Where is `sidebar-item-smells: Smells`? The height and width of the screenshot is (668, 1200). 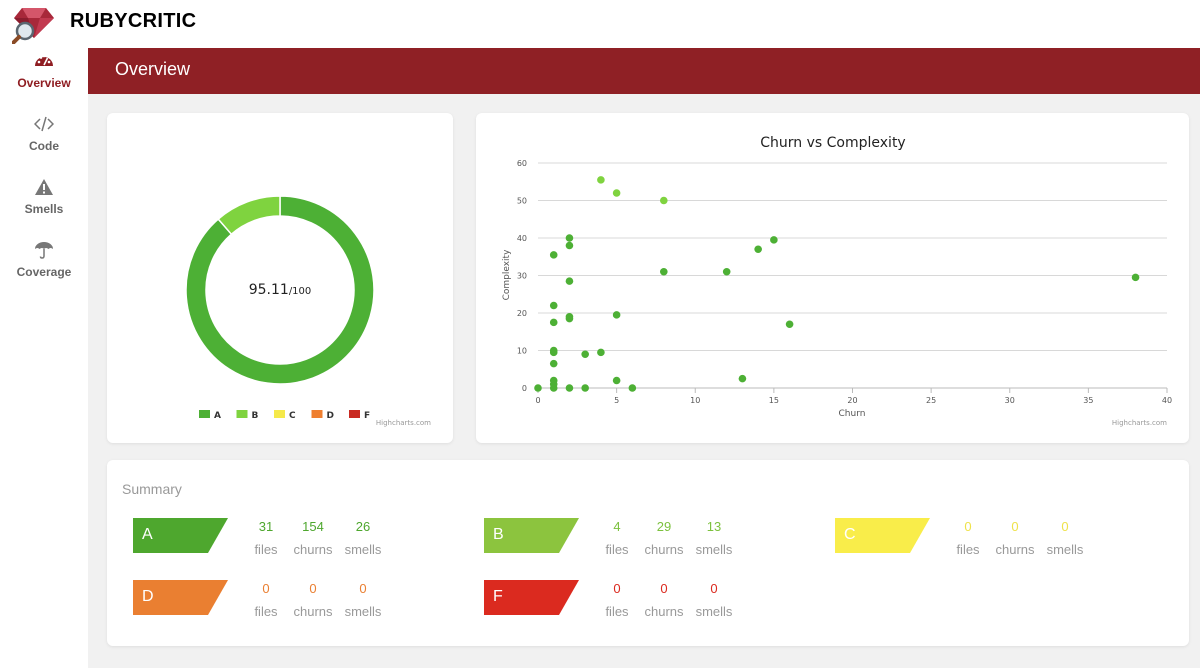 sidebar-item-smells: Smells is located at coordinates (44, 206).